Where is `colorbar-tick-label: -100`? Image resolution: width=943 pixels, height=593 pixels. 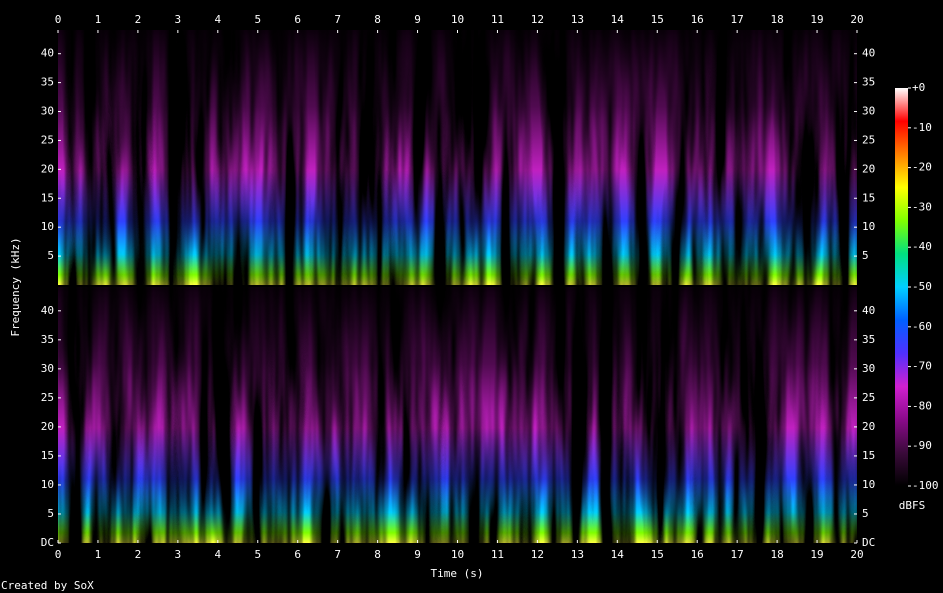
colorbar-tick-label: -100 is located at coordinates (925, 485).